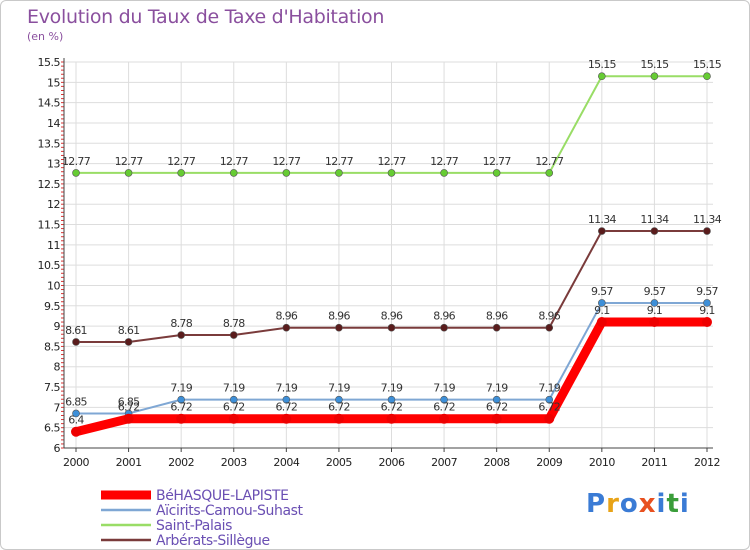 The image size is (750, 550). What do you see at coordinates (286, 462) in the screenshot?
I see `x-tick-label: 2004` at bounding box center [286, 462].